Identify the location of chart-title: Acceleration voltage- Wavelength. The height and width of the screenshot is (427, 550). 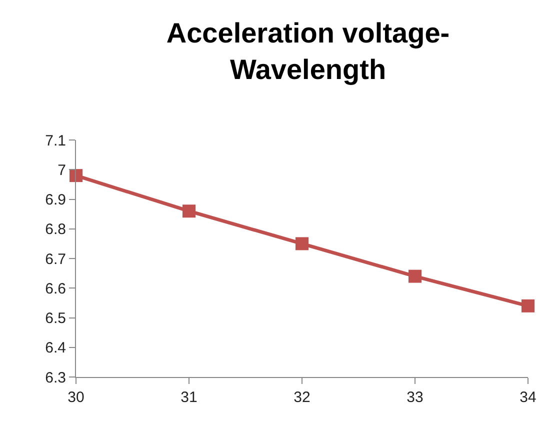
(308, 52).